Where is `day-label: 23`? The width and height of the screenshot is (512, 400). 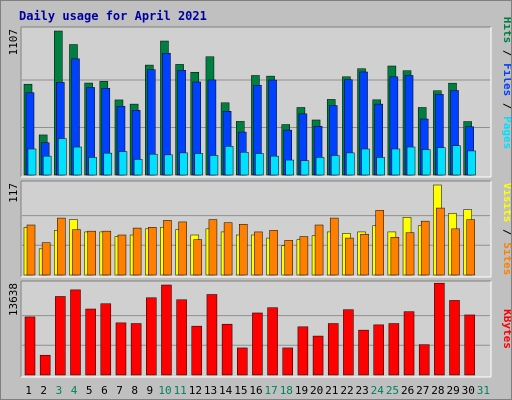
day-label: 23 is located at coordinates (362, 390).